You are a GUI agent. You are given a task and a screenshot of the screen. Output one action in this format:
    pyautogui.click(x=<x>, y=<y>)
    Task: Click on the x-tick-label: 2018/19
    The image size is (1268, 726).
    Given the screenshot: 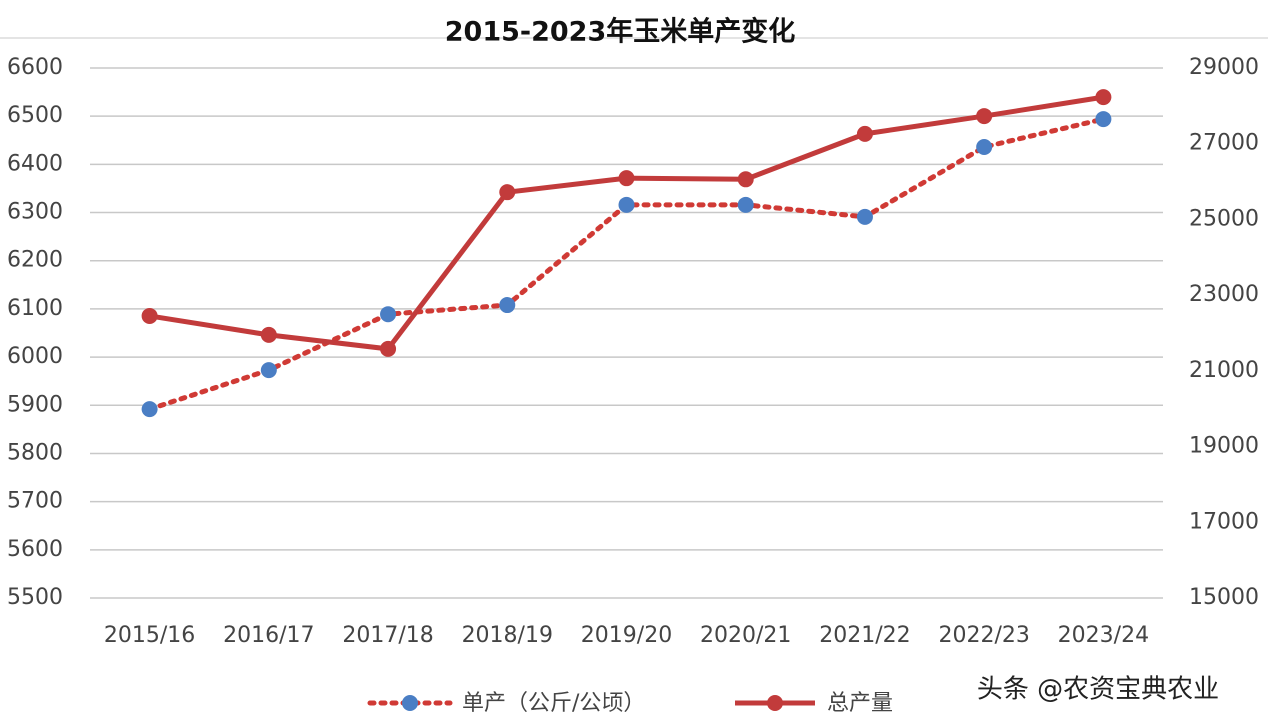 What is the action you would take?
    pyautogui.click(x=507, y=635)
    